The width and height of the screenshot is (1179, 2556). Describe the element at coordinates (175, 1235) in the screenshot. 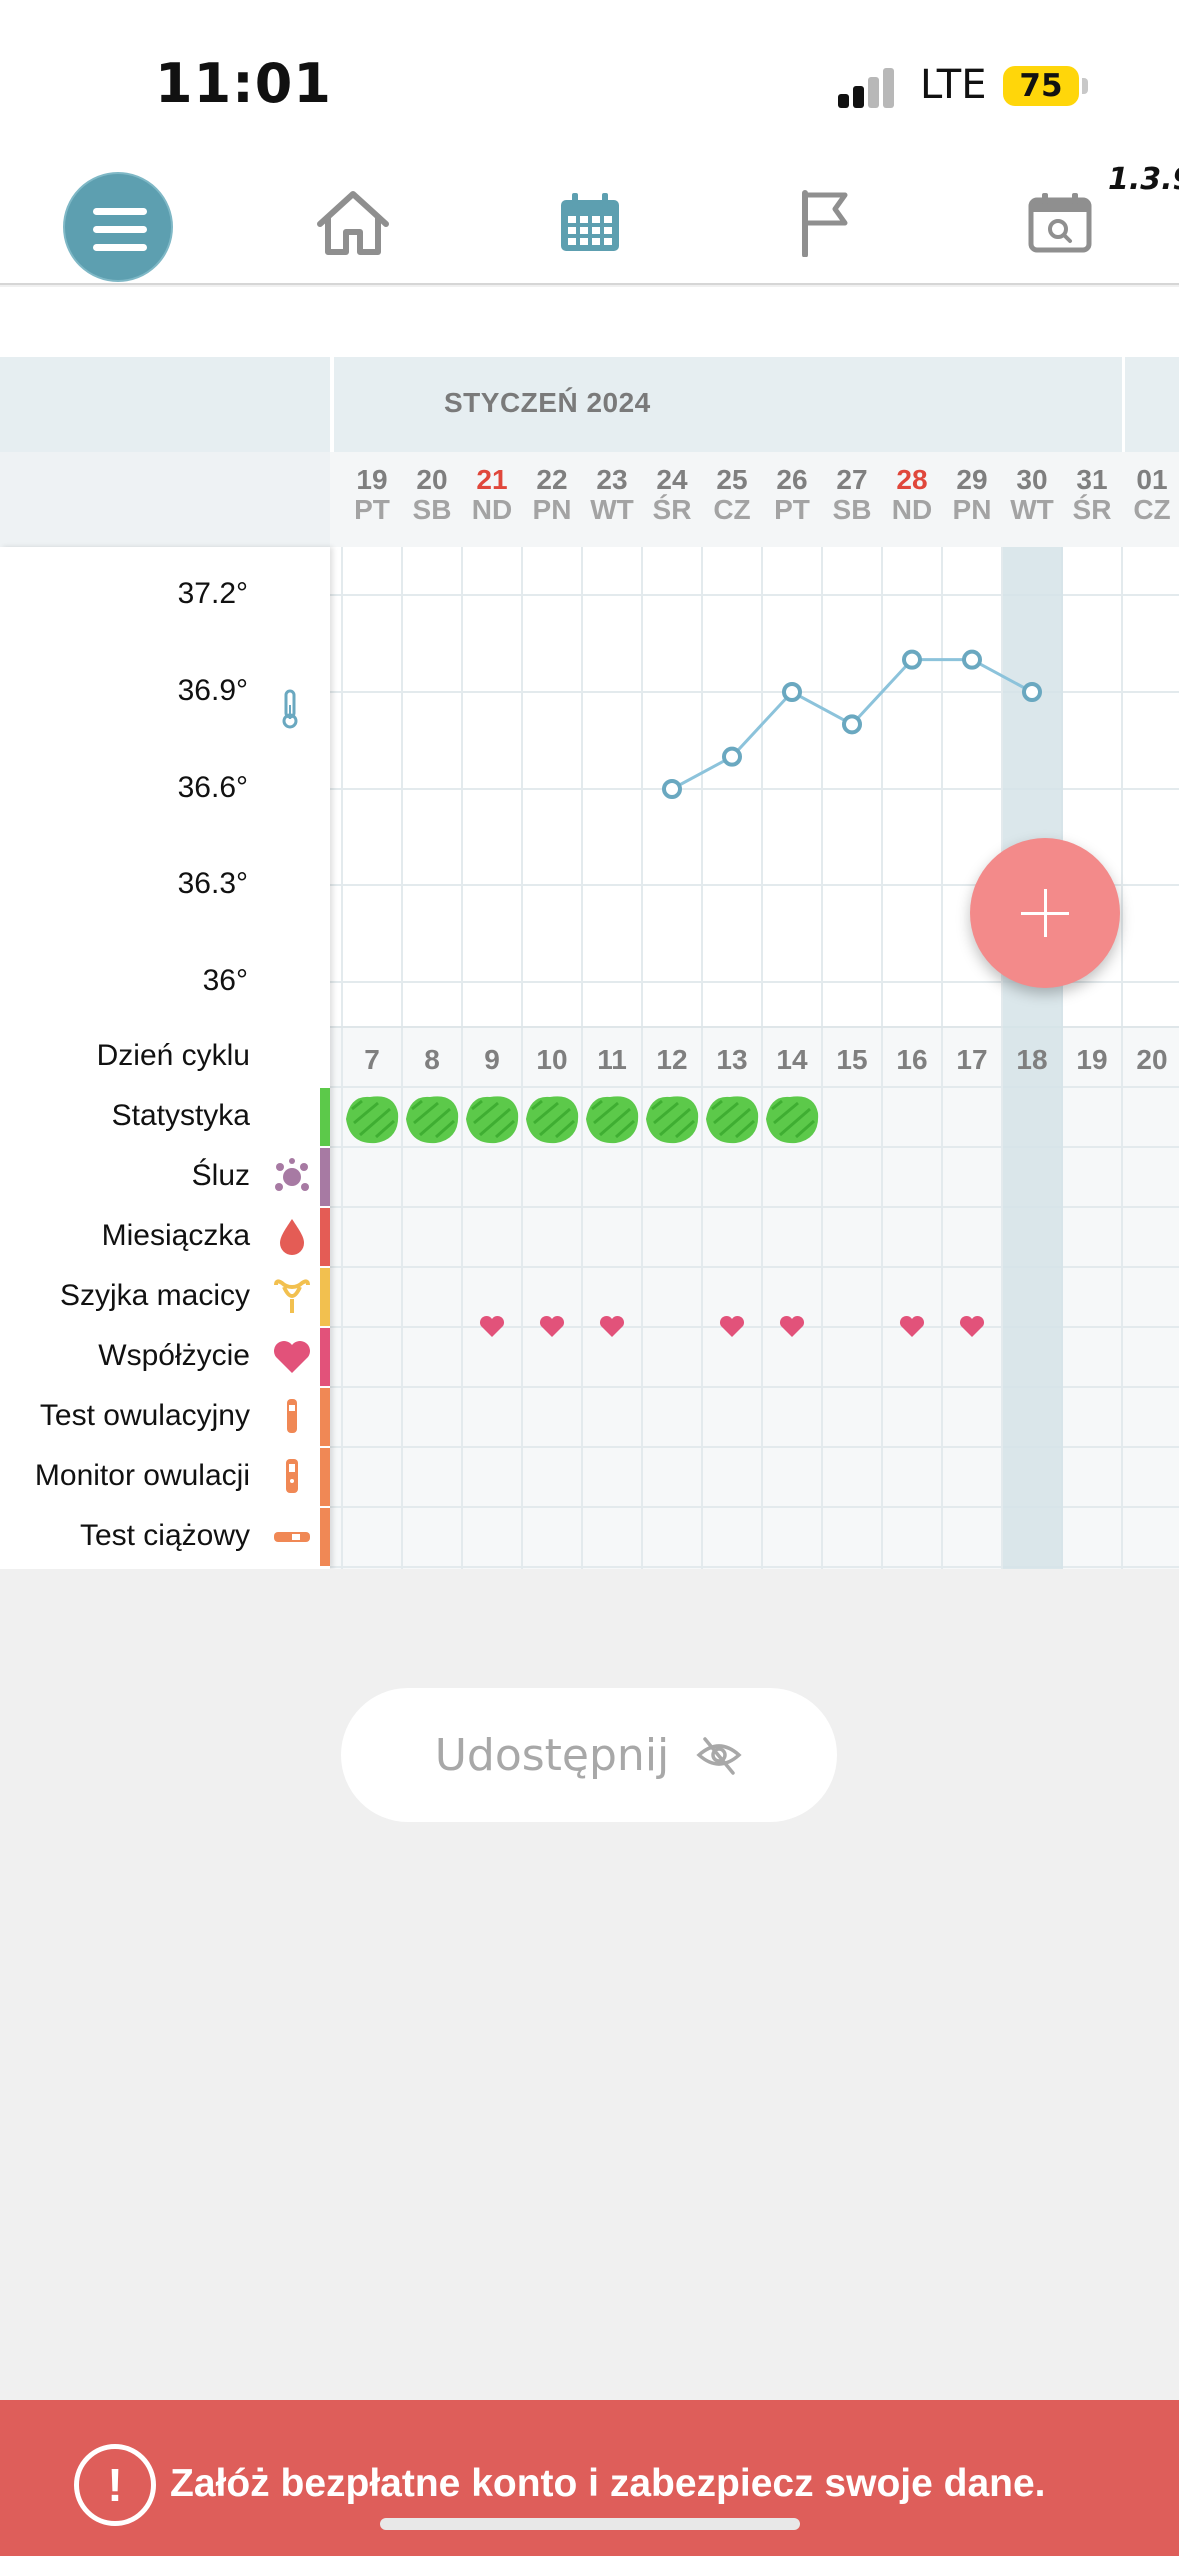

I see `row-label-3: Miesiączka` at that location.